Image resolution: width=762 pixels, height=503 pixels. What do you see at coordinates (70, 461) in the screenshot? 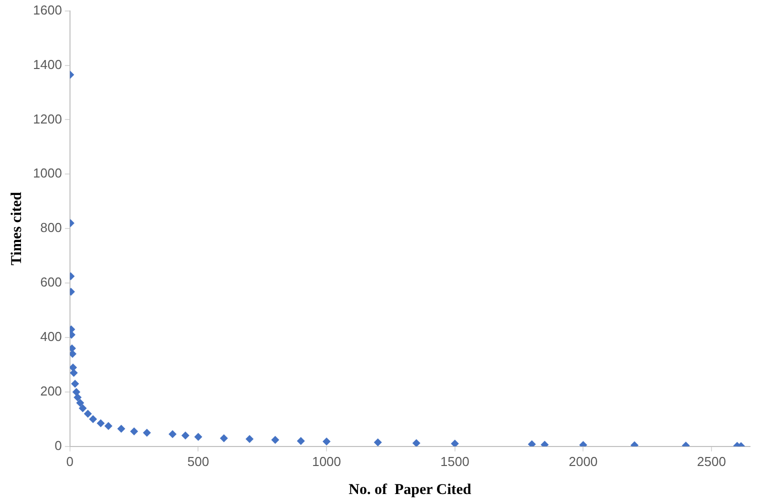
I see `x-tick-label: 0` at bounding box center [70, 461].